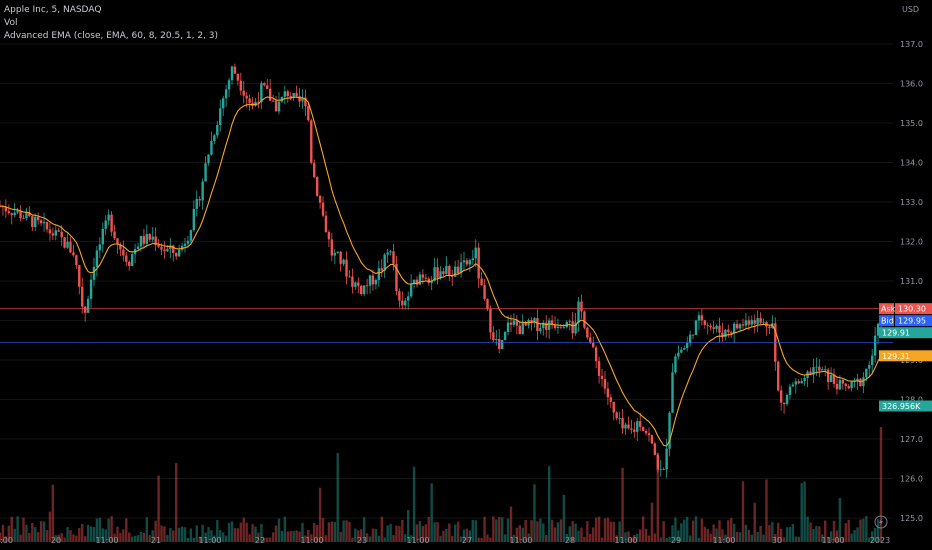  I want to click on price-tick-label: 131.0, so click(911, 281).